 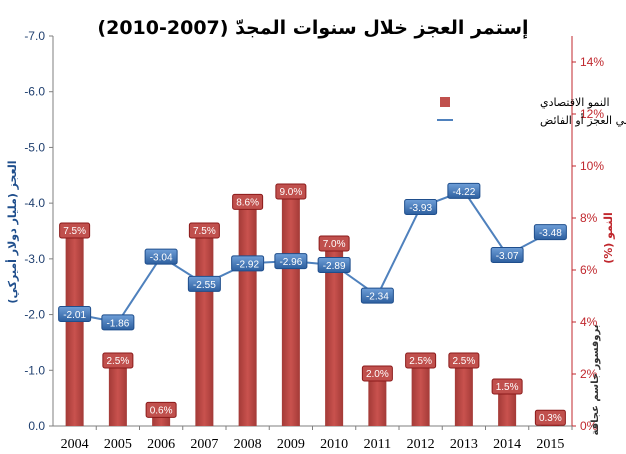 What do you see at coordinates (204, 444) in the screenshot?
I see `x-tick-label: 2007` at bounding box center [204, 444].